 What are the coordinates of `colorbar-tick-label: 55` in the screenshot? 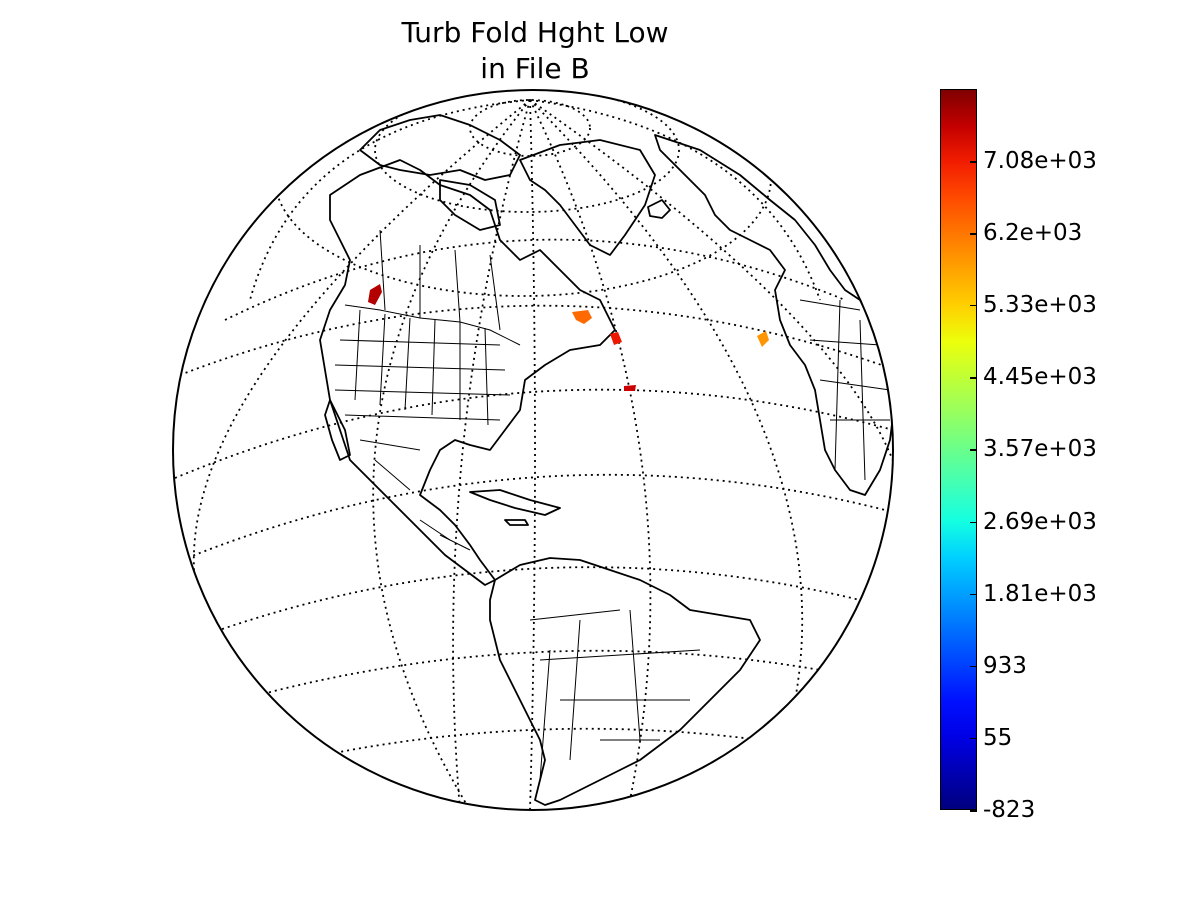 It's located at (998, 737).